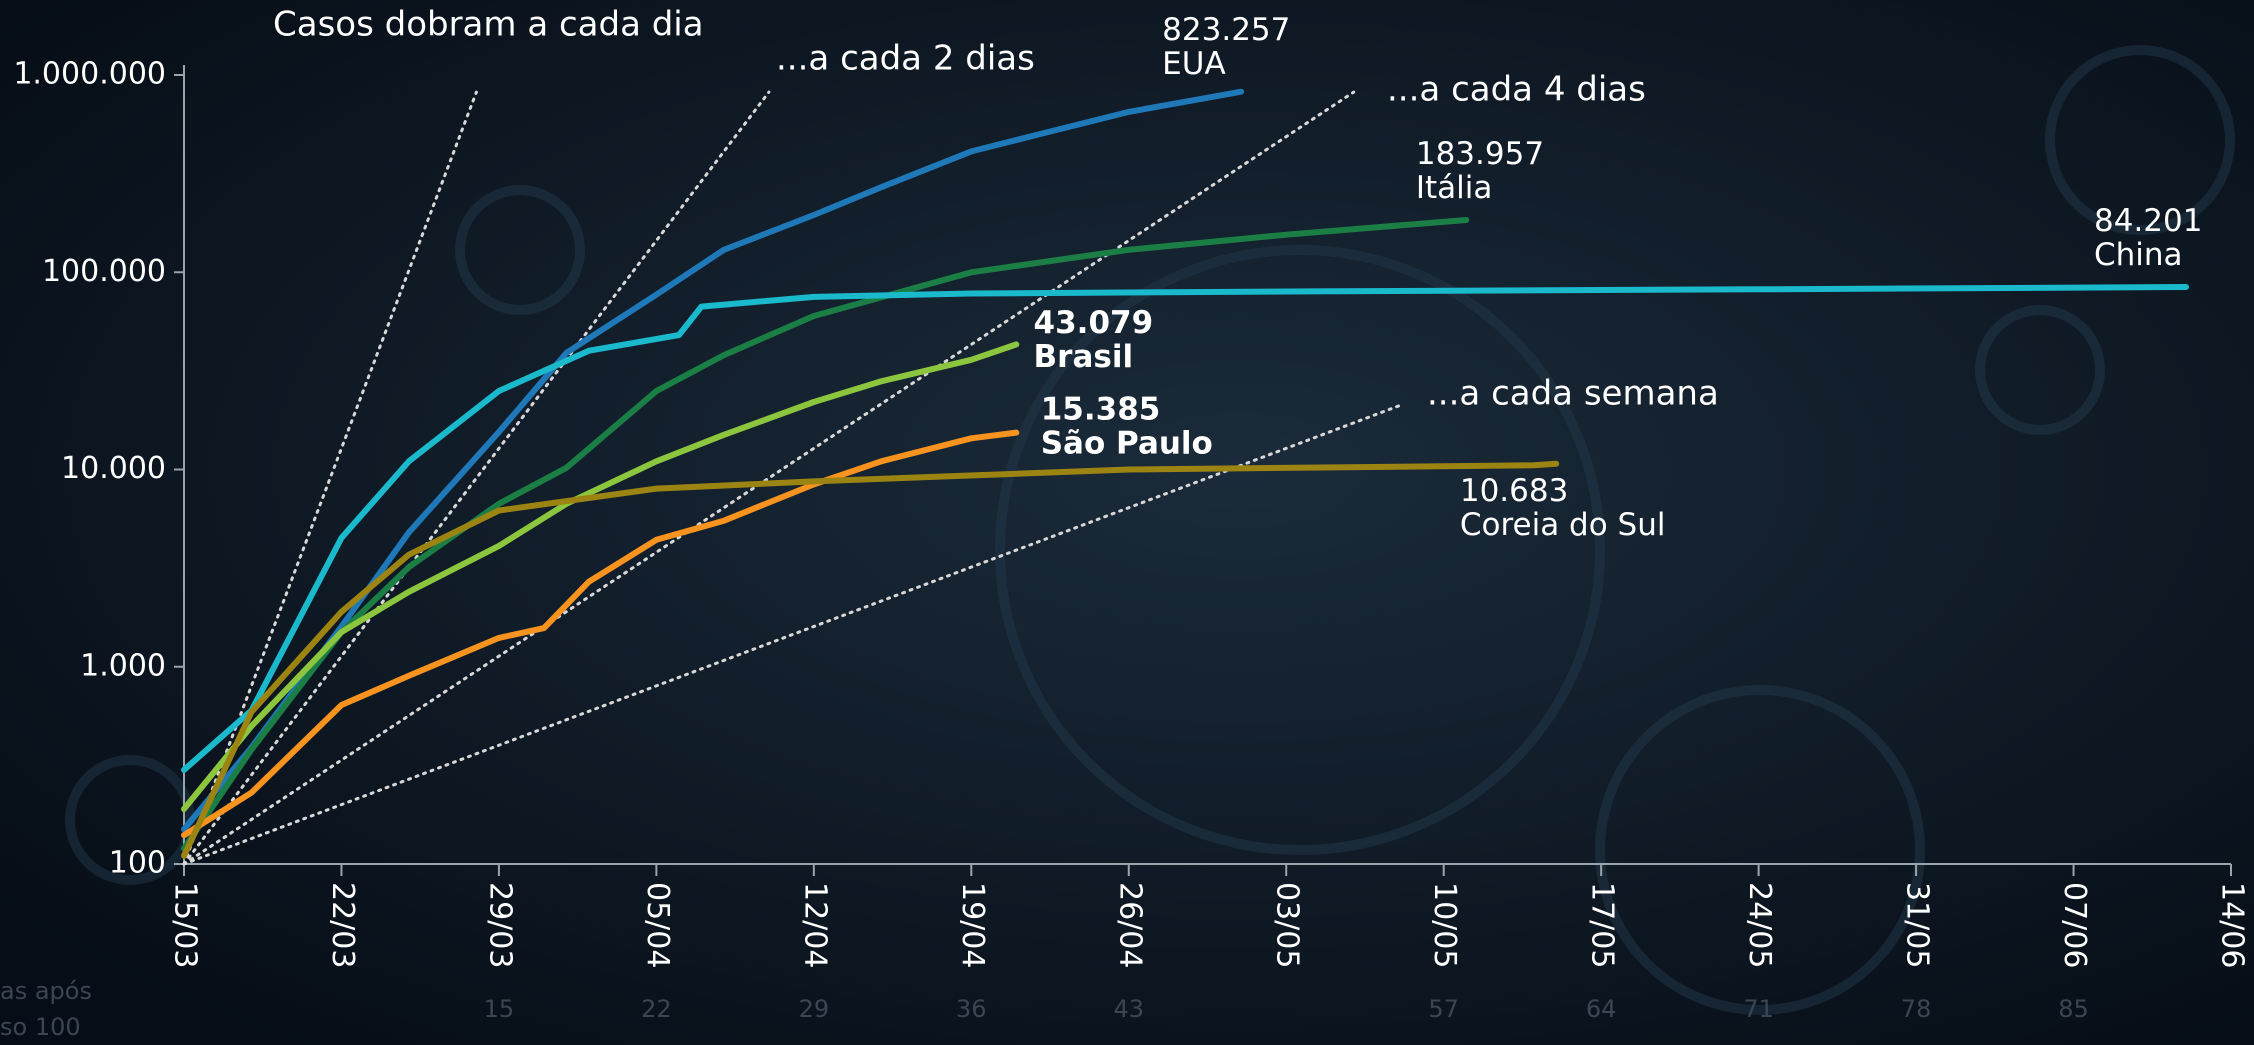 This screenshot has width=2254, height=1045. Describe the element at coordinates (1443, 1009) in the screenshot. I see `x2-tick-label: 57` at that location.